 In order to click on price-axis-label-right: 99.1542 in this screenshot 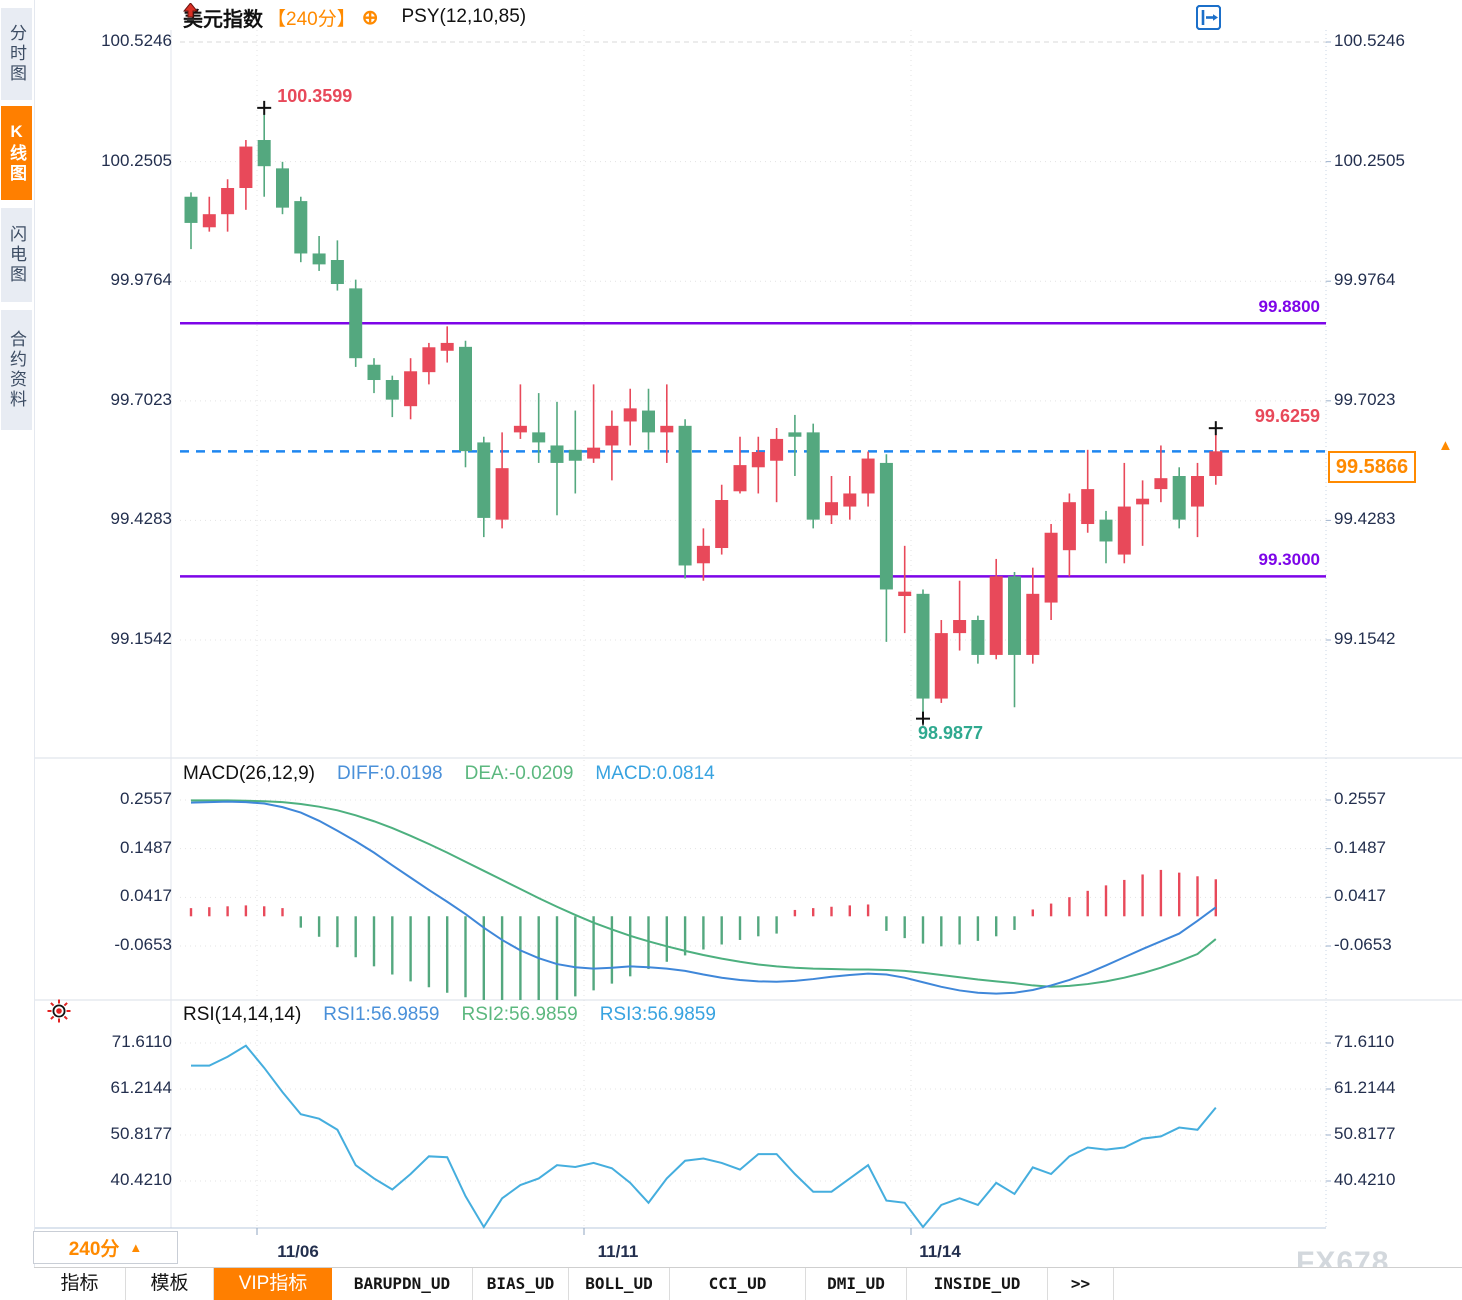, I will do `click(1365, 638)`.